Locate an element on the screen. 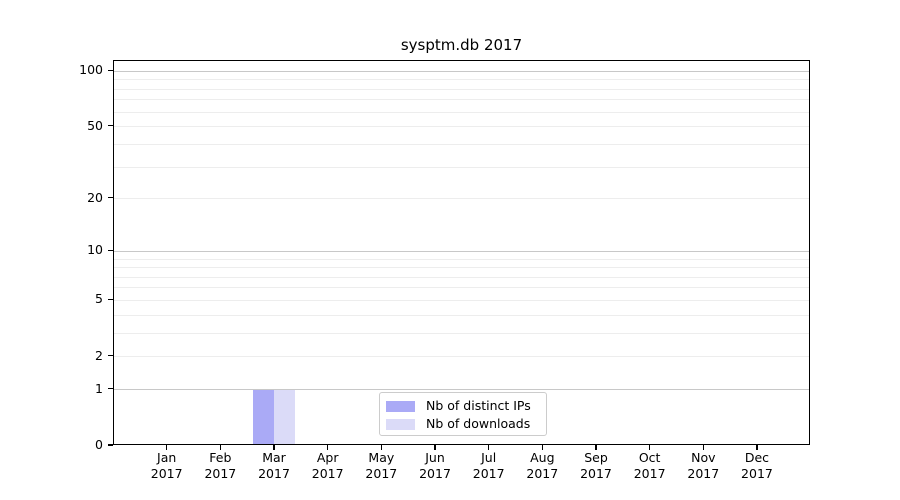  y-tick-label: 20 is located at coordinates (95, 197).